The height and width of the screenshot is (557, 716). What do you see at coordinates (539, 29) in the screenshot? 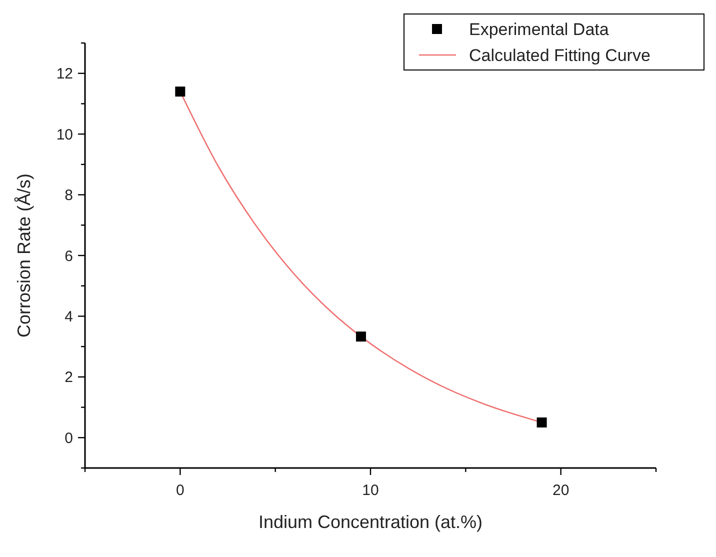
I see `legend-label: Experimental Data` at bounding box center [539, 29].